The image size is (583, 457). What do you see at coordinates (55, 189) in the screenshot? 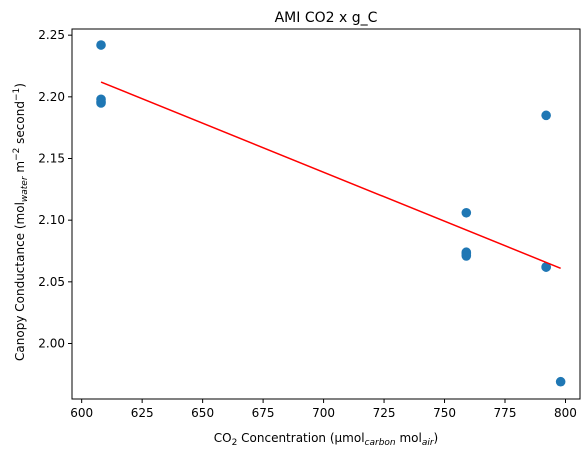
I see `y-axis-ticks: 2.00 2.05 2.10 2.15 2.20 2.25` at bounding box center [55, 189].